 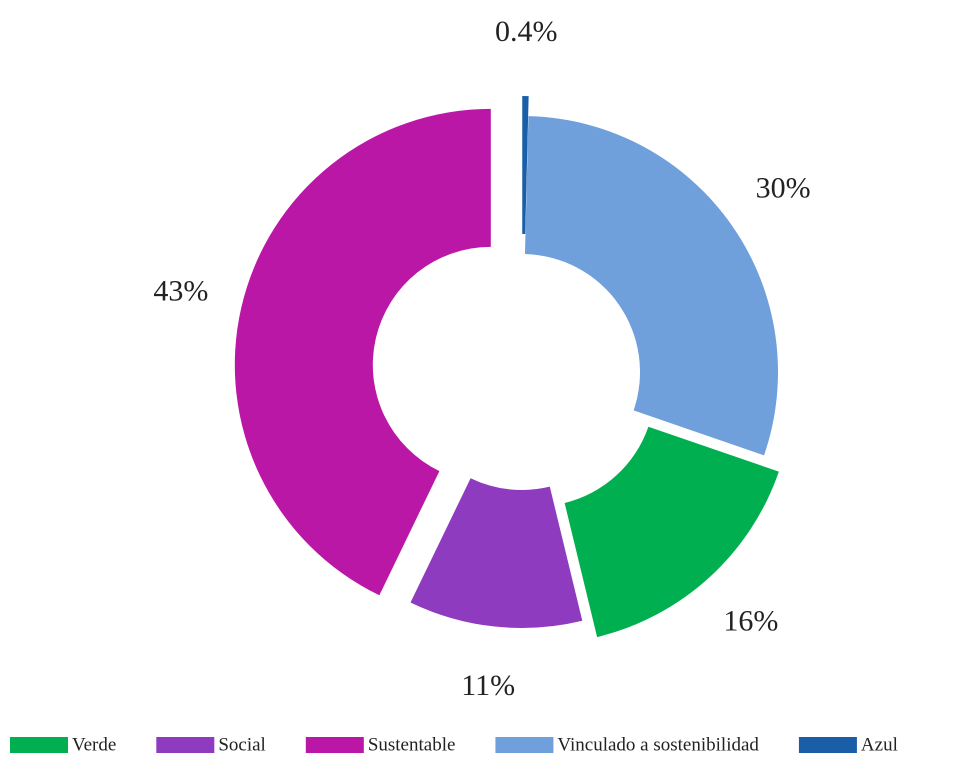 I want to click on legend-label: Verde, so click(x=94, y=744).